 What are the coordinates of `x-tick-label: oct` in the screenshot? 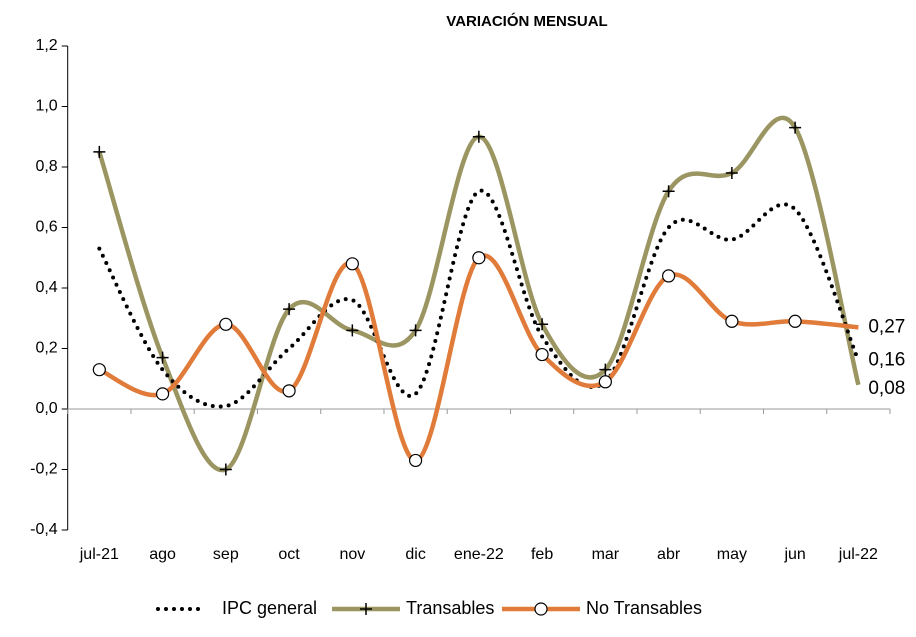 It's located at (289, 554).